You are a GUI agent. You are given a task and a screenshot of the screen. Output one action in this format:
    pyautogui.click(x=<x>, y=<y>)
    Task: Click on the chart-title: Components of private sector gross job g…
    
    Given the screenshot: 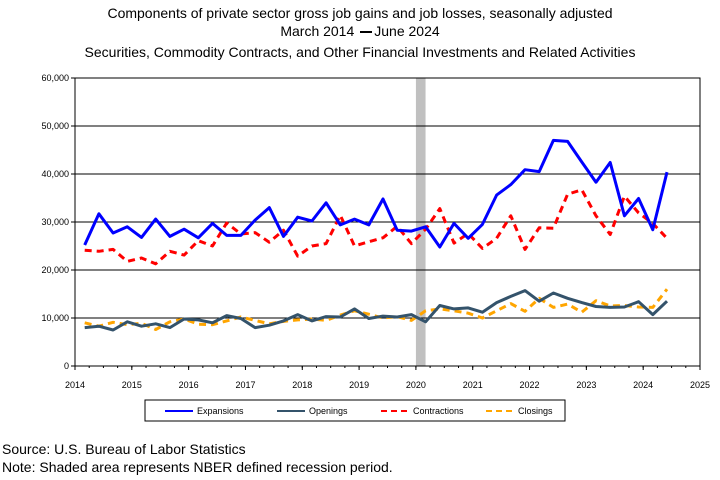 What is the action you would take?
    pyautogui.click(x=360, y=13)
    